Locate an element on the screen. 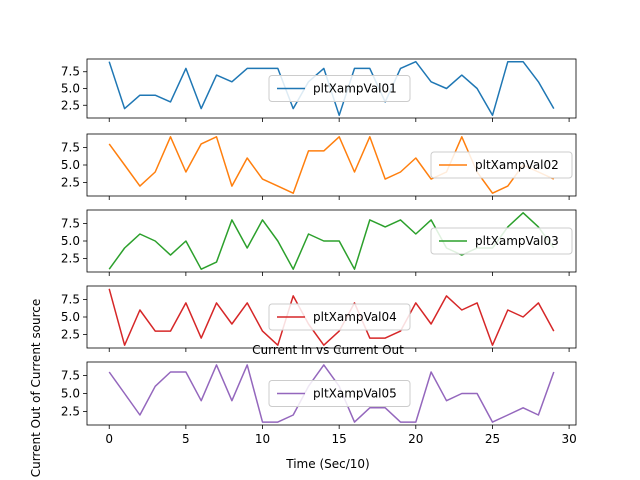 This screenshot has width=640, height=480. legend-box is located at coordinates (501, 241).